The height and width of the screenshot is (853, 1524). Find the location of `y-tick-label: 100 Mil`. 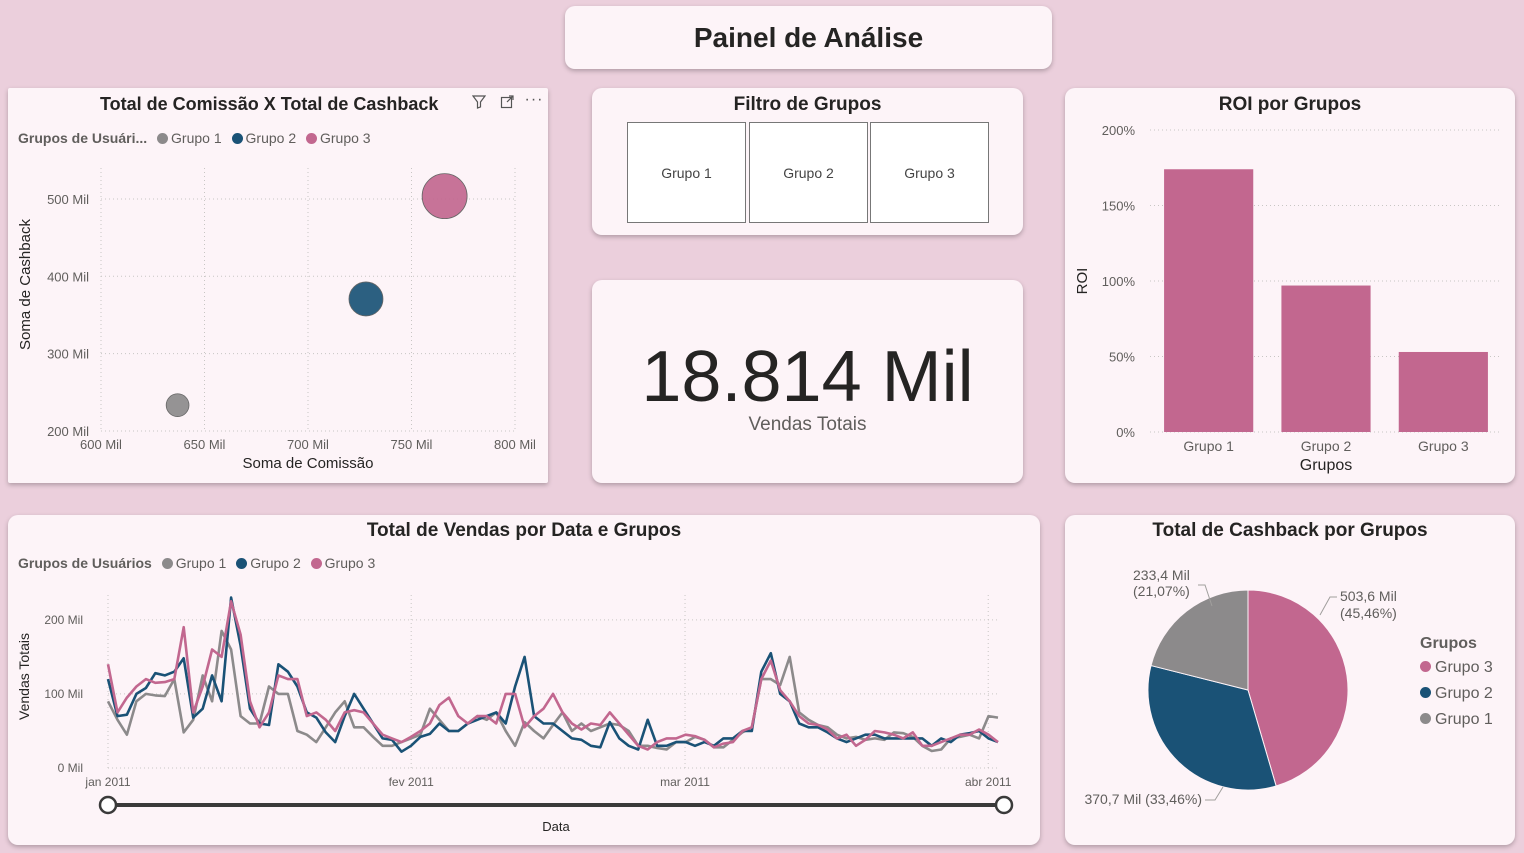

y-tick-label: 100 Mil is located at coordinates (63, 694).